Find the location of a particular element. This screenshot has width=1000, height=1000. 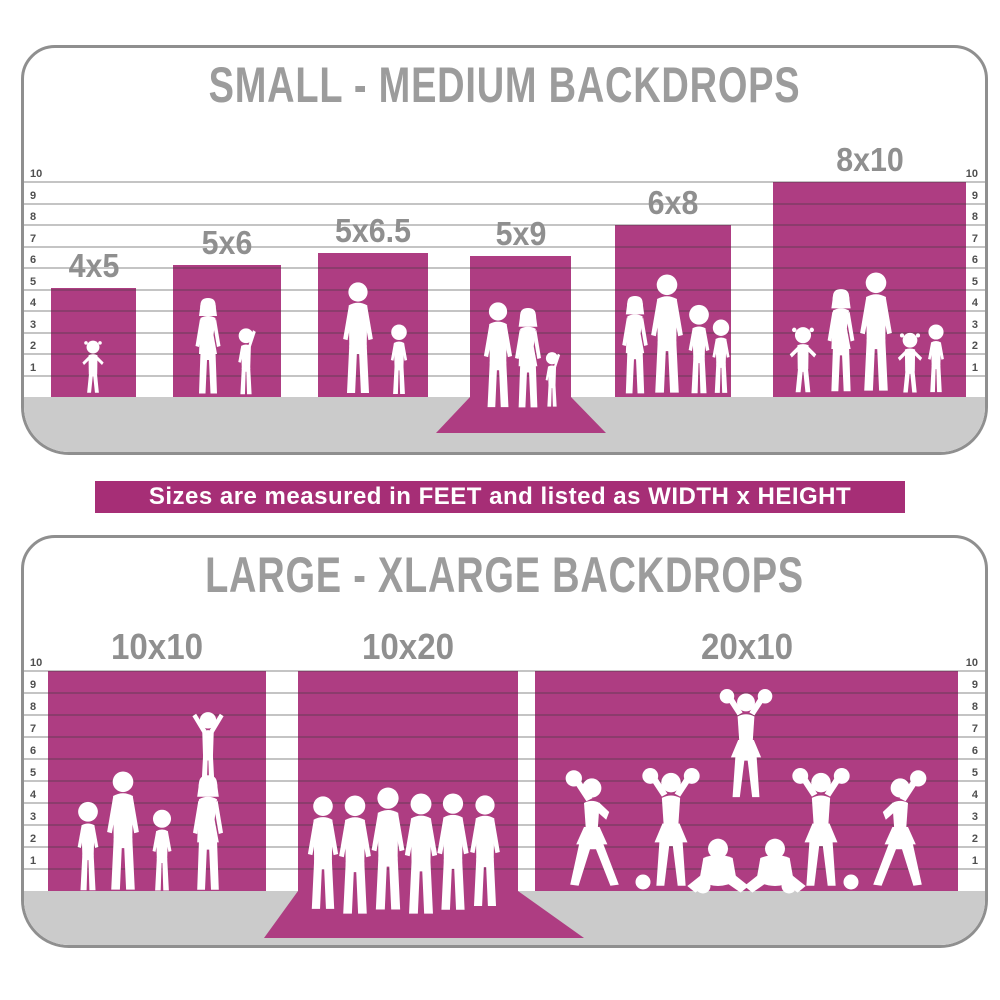

size-label-20x10: 20x10 is located at coordinates (746, 646).